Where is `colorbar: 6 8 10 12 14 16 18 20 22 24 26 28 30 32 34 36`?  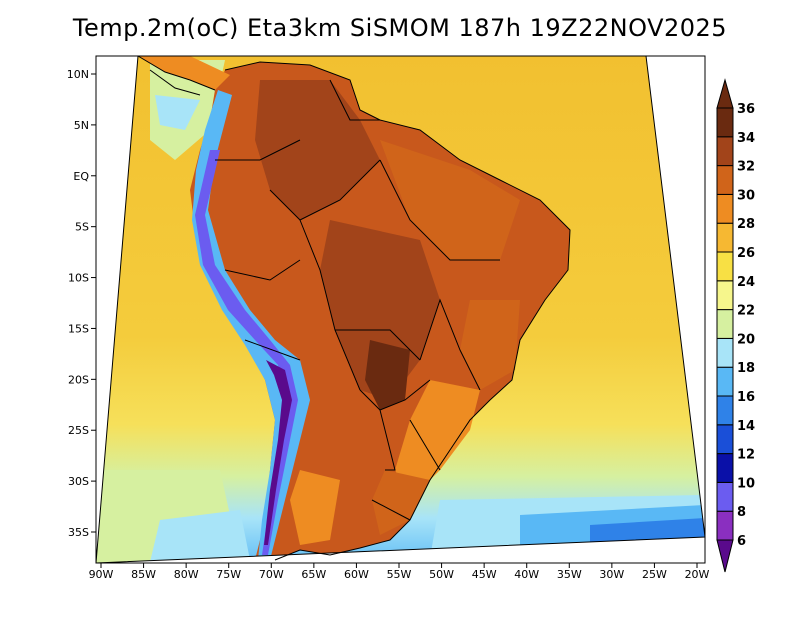 colorbar: 6 8 10 12 14 16 18 20 22 24 26 28 30 32 34 36 is located at coordinates (735, 325).